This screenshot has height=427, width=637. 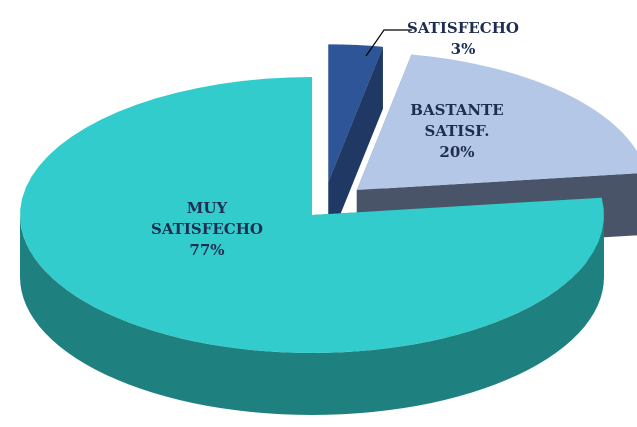 What do you see at coordinates (388, 43) in the screenshot?
I see `leader-line` at bounding box center [388, 43].